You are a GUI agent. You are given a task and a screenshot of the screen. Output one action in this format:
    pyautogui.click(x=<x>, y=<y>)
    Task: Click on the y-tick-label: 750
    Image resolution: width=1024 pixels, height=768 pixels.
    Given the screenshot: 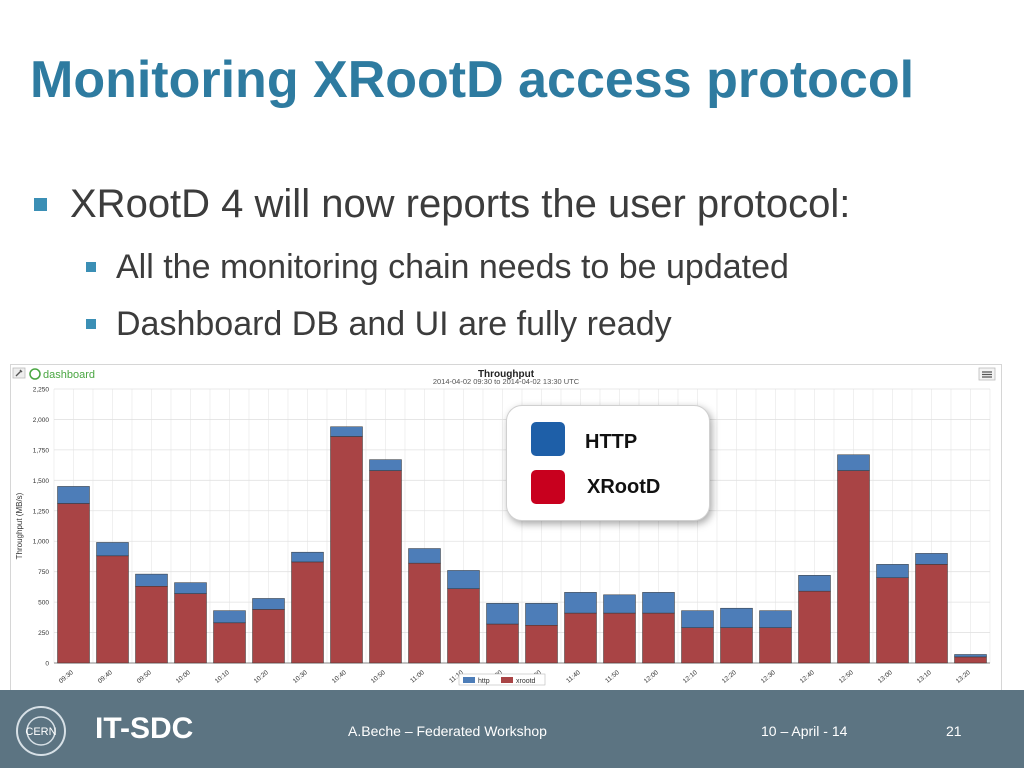 What is the action you would take?
    pyautogui.click(x=43, y=572)
    